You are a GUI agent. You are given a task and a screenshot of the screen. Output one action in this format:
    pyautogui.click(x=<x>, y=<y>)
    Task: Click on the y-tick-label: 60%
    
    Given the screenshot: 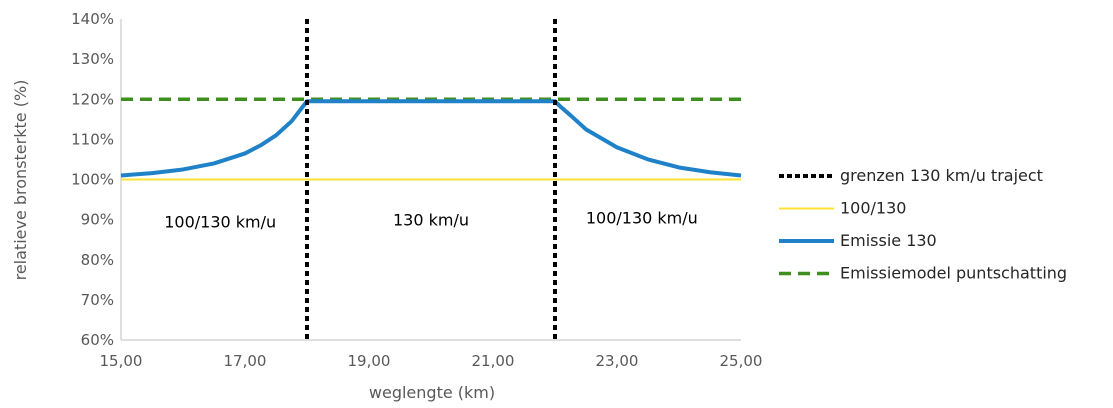 What is the action you would take?
    pyautogui.click(x=97, y=340)
    